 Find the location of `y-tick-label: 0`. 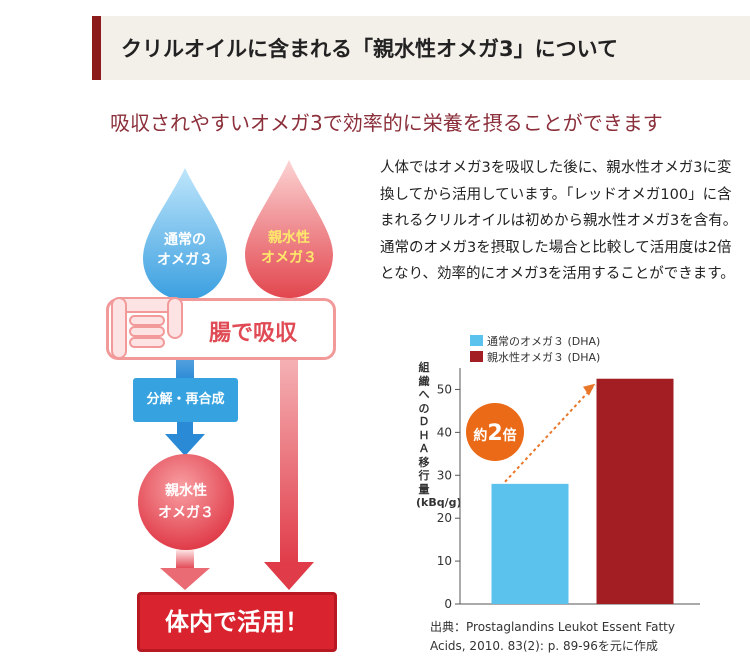

y-tick-label: 0 is located at coordinates (448, 604).